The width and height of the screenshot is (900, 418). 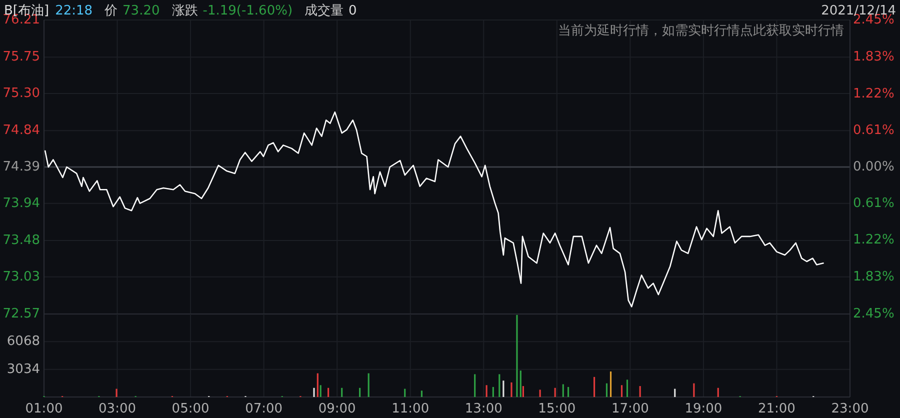 I want to click on x-tick-label: 07:00, so click(x=264, y=409).